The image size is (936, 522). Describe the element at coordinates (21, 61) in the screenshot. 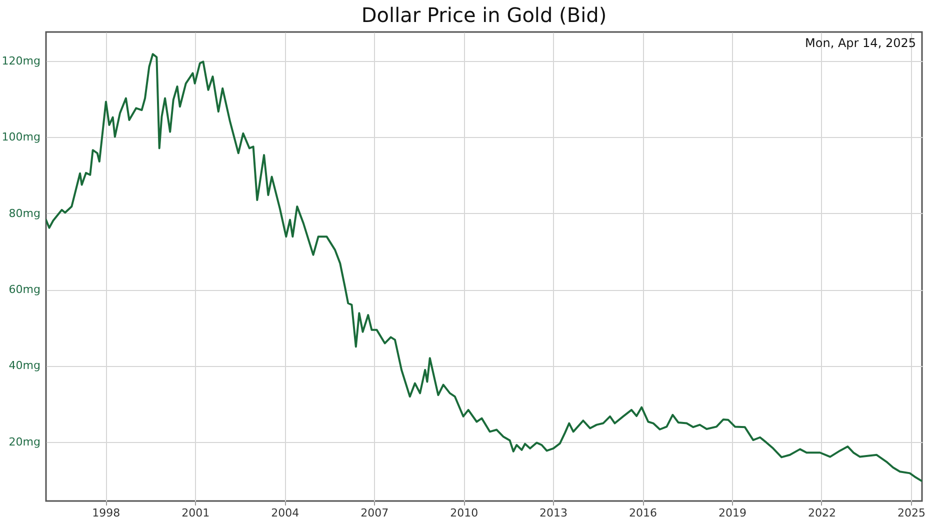

I see `y-tick-label: 120mg` at that location.